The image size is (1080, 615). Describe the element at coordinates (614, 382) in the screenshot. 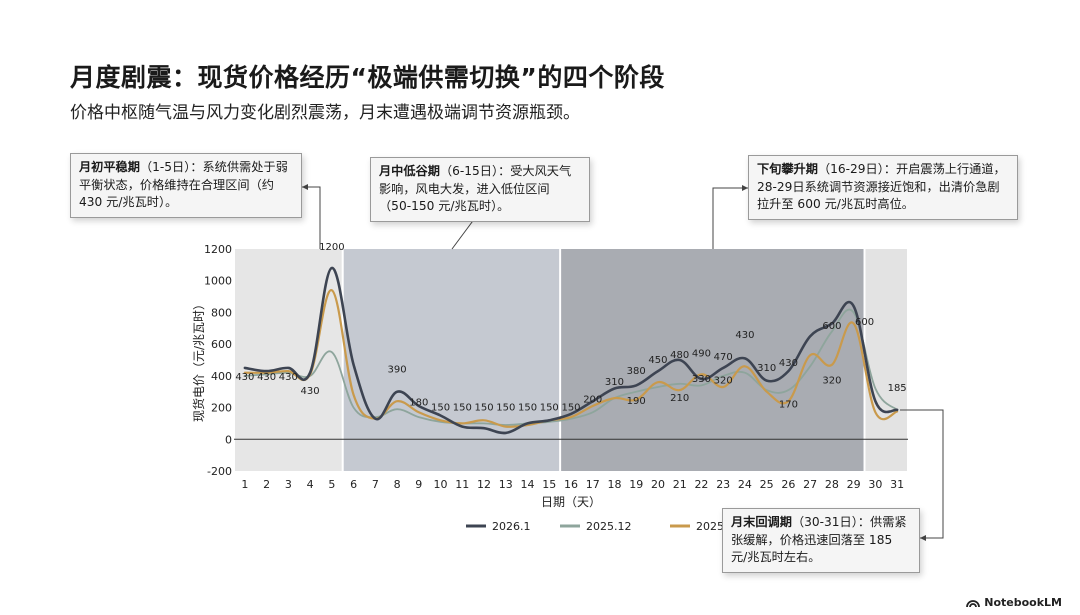

I see `data-label: 310` at that location.